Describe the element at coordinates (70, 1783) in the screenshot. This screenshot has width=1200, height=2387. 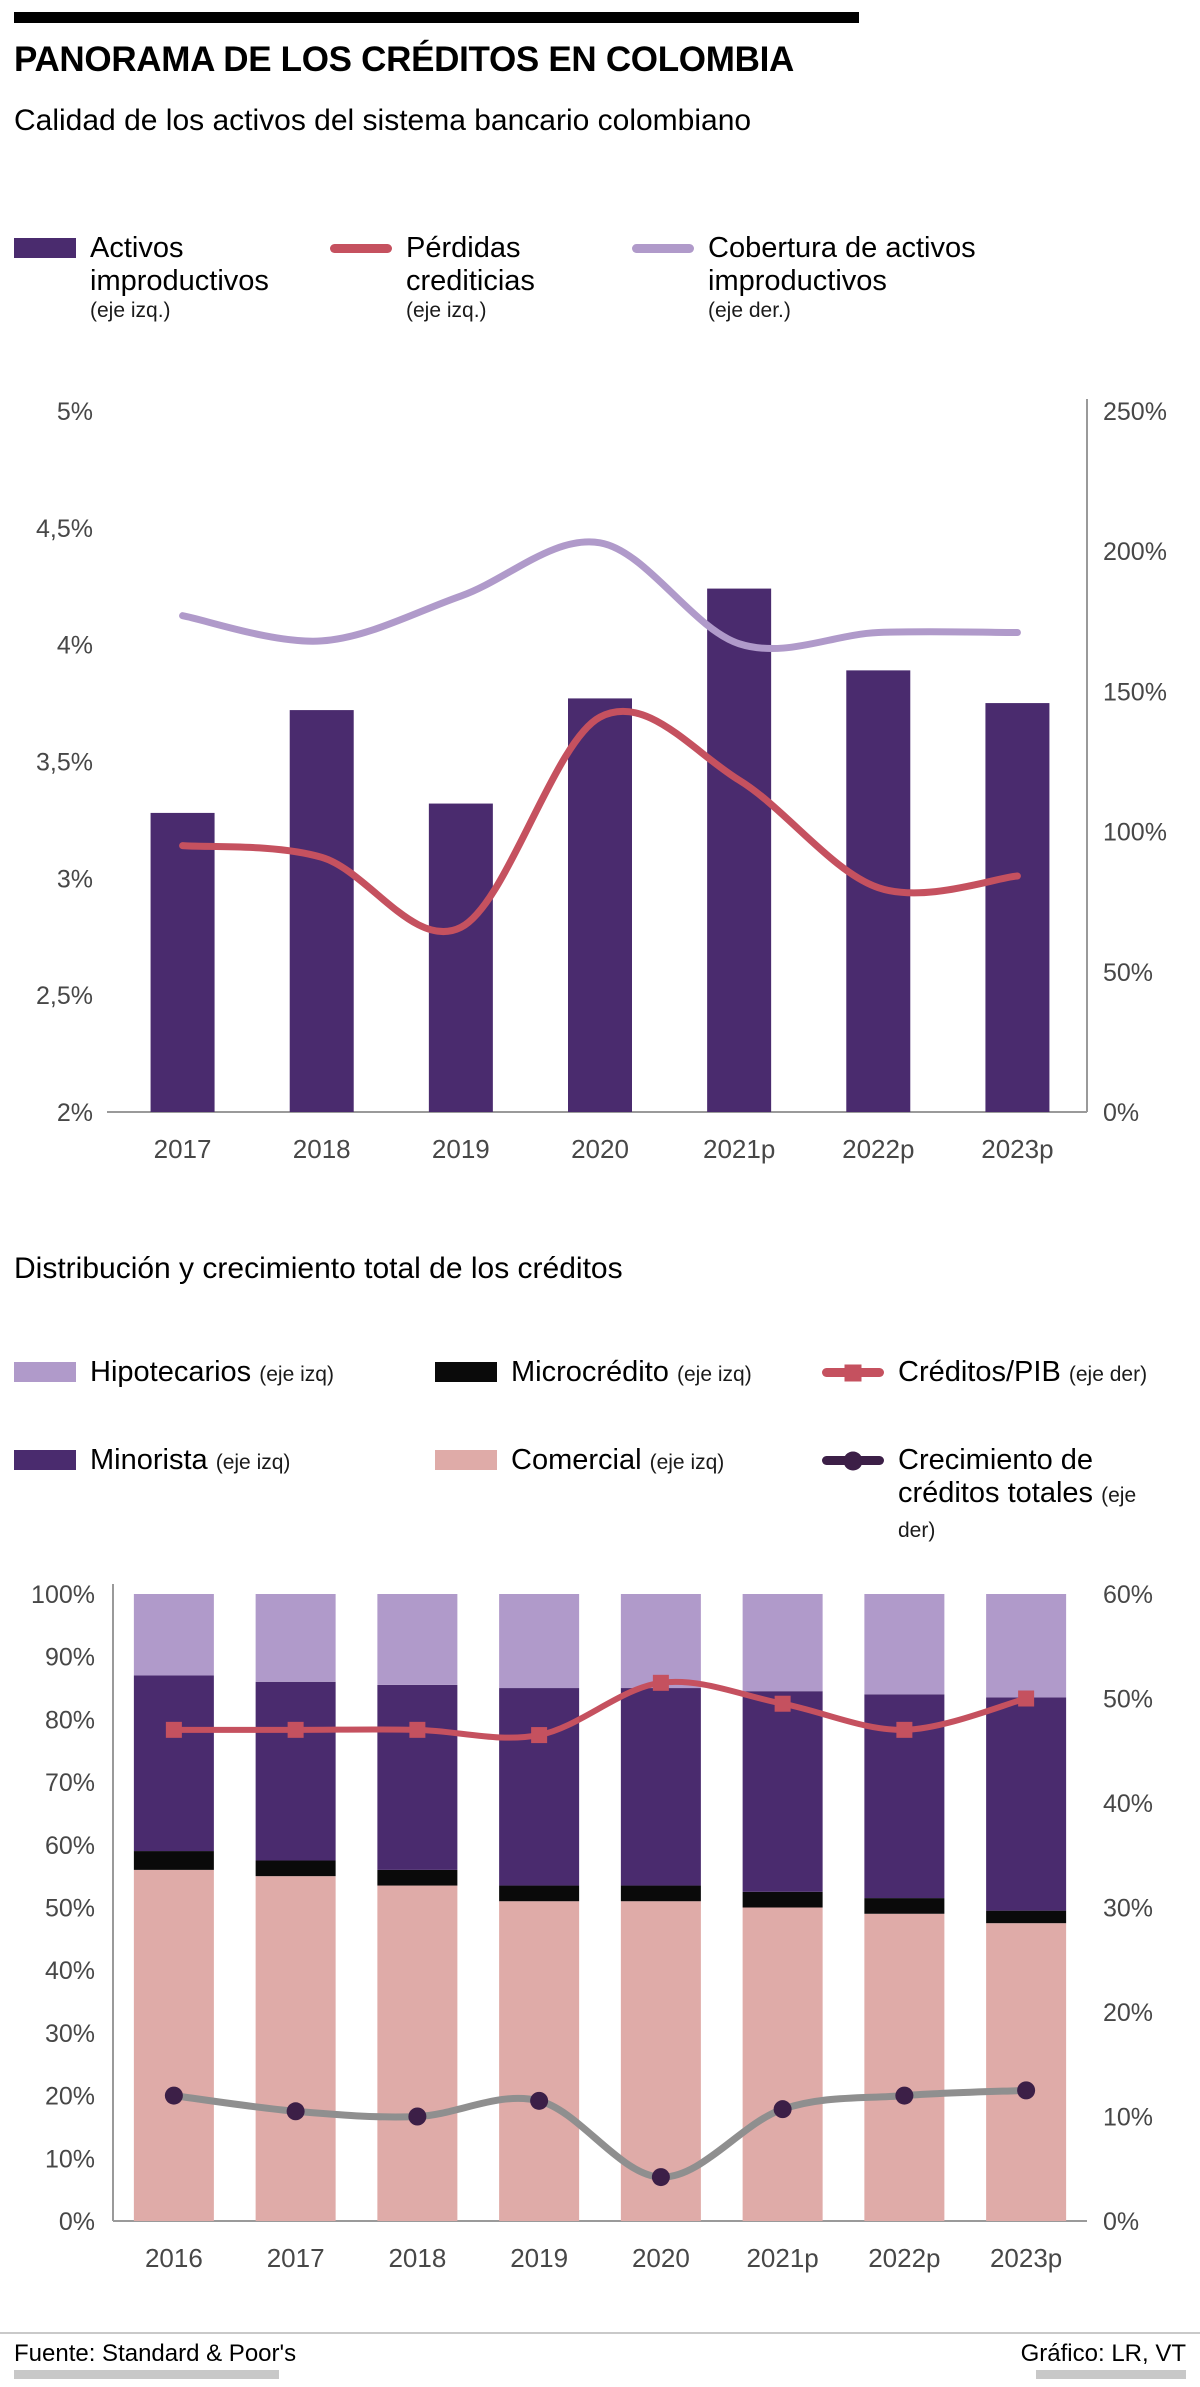
I see `axis-tick: 70%` at that location.